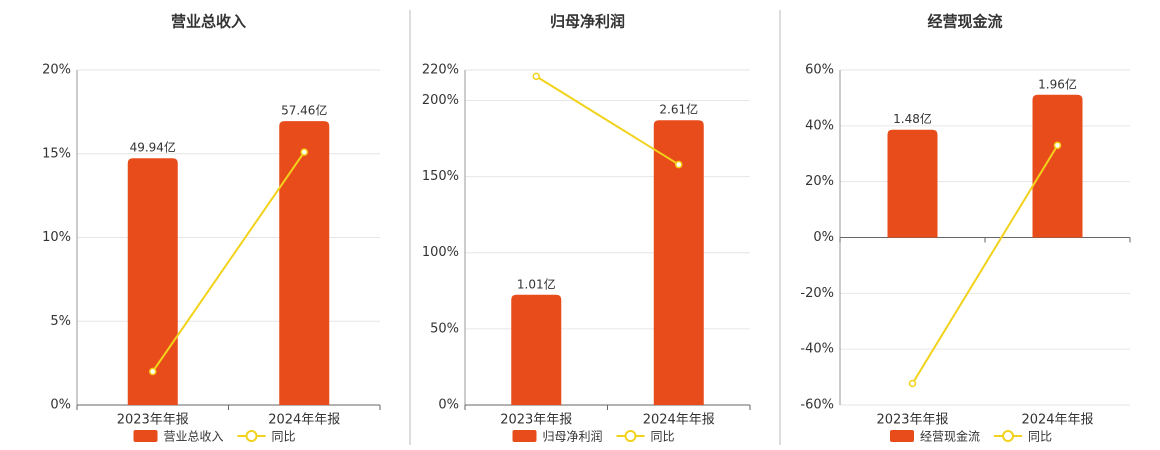 This screenshot has width=1160, height=450. What do you see at coordinates (56, 153) in the screenshot?
I see `y-tick-label: 15%` at bounding box center [56, 153].